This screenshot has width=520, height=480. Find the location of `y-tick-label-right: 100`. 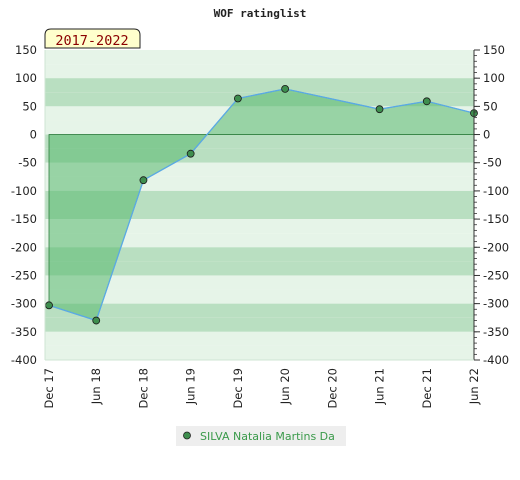

y-tick-label-right: 100 is located at coordinates (494, 78).